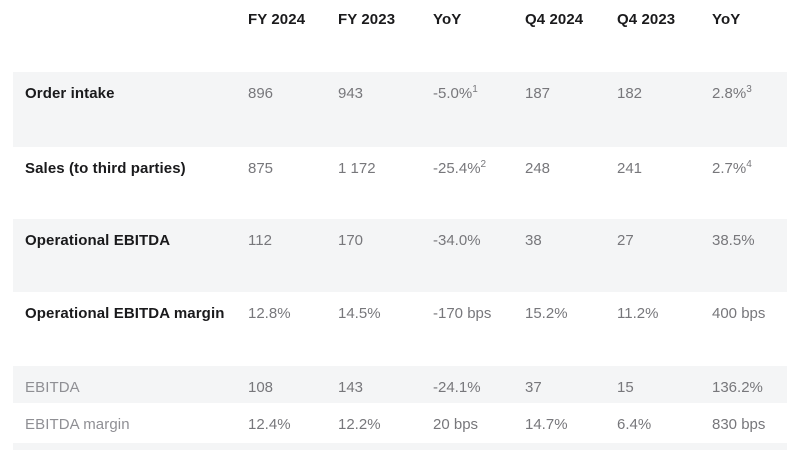  I want to click on row-label: Operational EBITDA, so click(98, 240).